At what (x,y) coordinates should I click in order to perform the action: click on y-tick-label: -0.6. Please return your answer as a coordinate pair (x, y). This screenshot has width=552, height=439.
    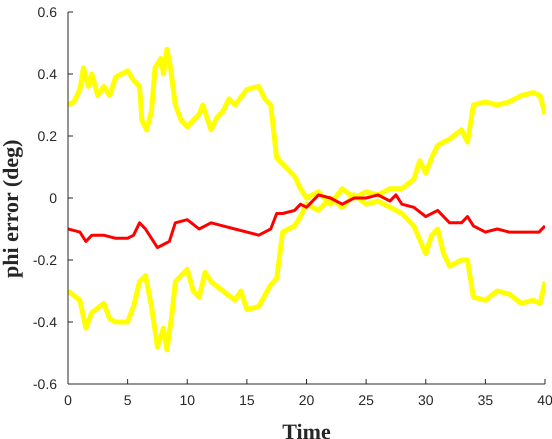
    Looking at the image, I should click on (45, 384).